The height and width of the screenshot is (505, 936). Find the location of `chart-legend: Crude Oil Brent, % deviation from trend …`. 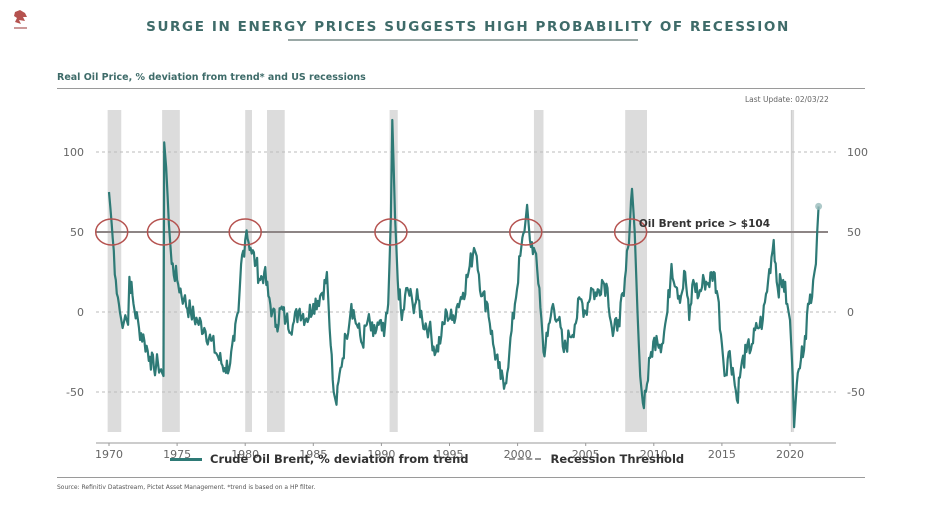

chart-legend: Crude Oil Brent, % deviation from trend … is located at coordinates (427, 459).